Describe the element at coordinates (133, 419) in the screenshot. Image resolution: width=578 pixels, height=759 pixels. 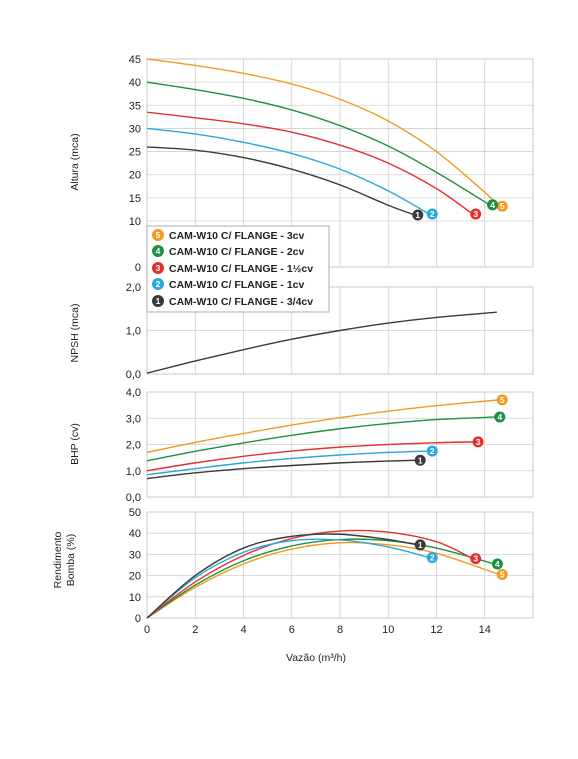
I see `y-tick-label-bhp-3: 3,0` at that location.